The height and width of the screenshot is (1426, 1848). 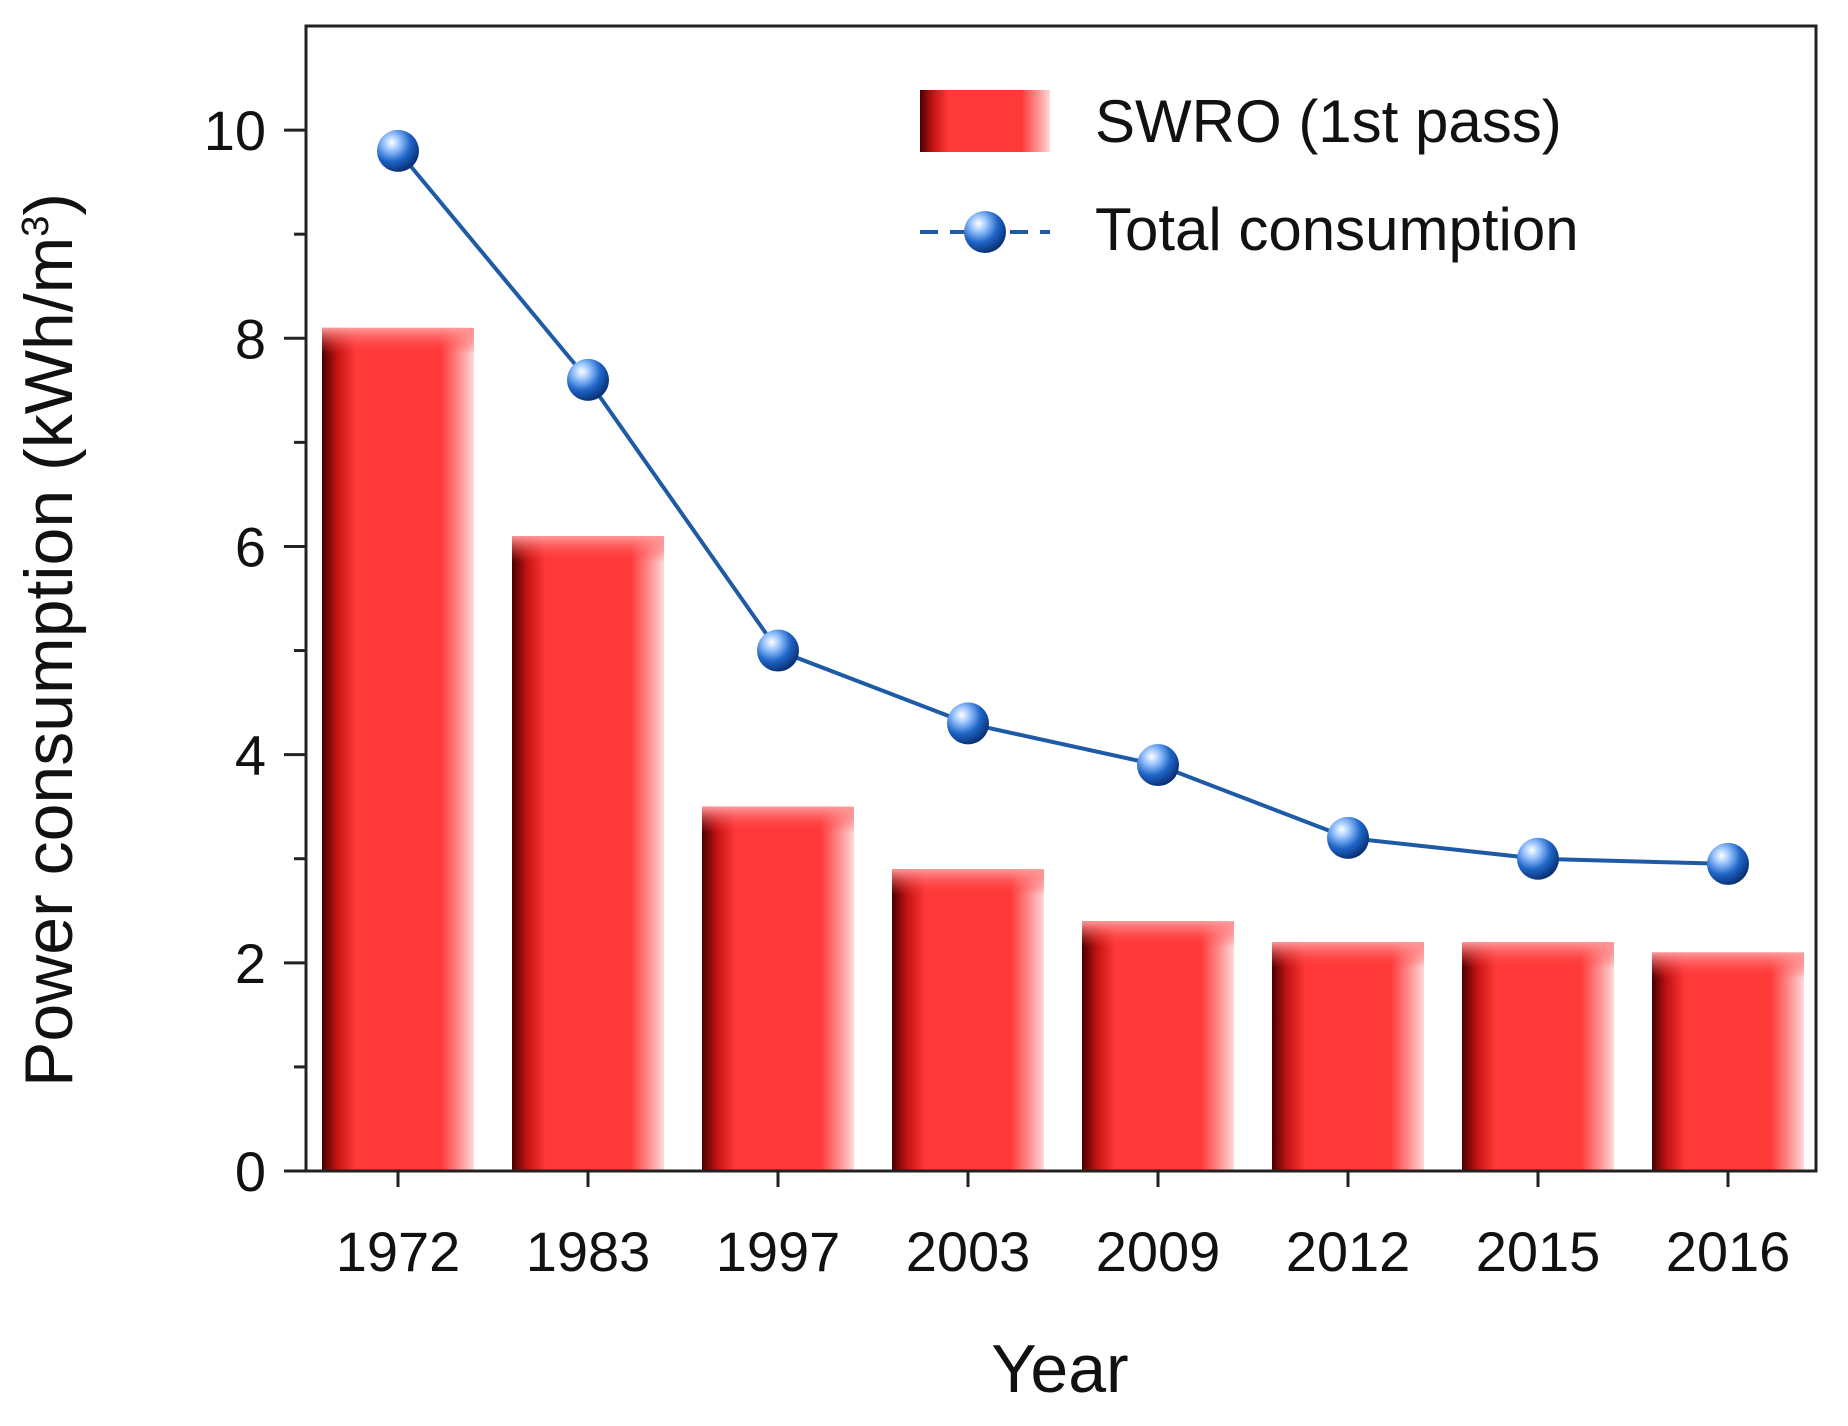 I want to click on bar-2009, so click(x=1158, y=1046).